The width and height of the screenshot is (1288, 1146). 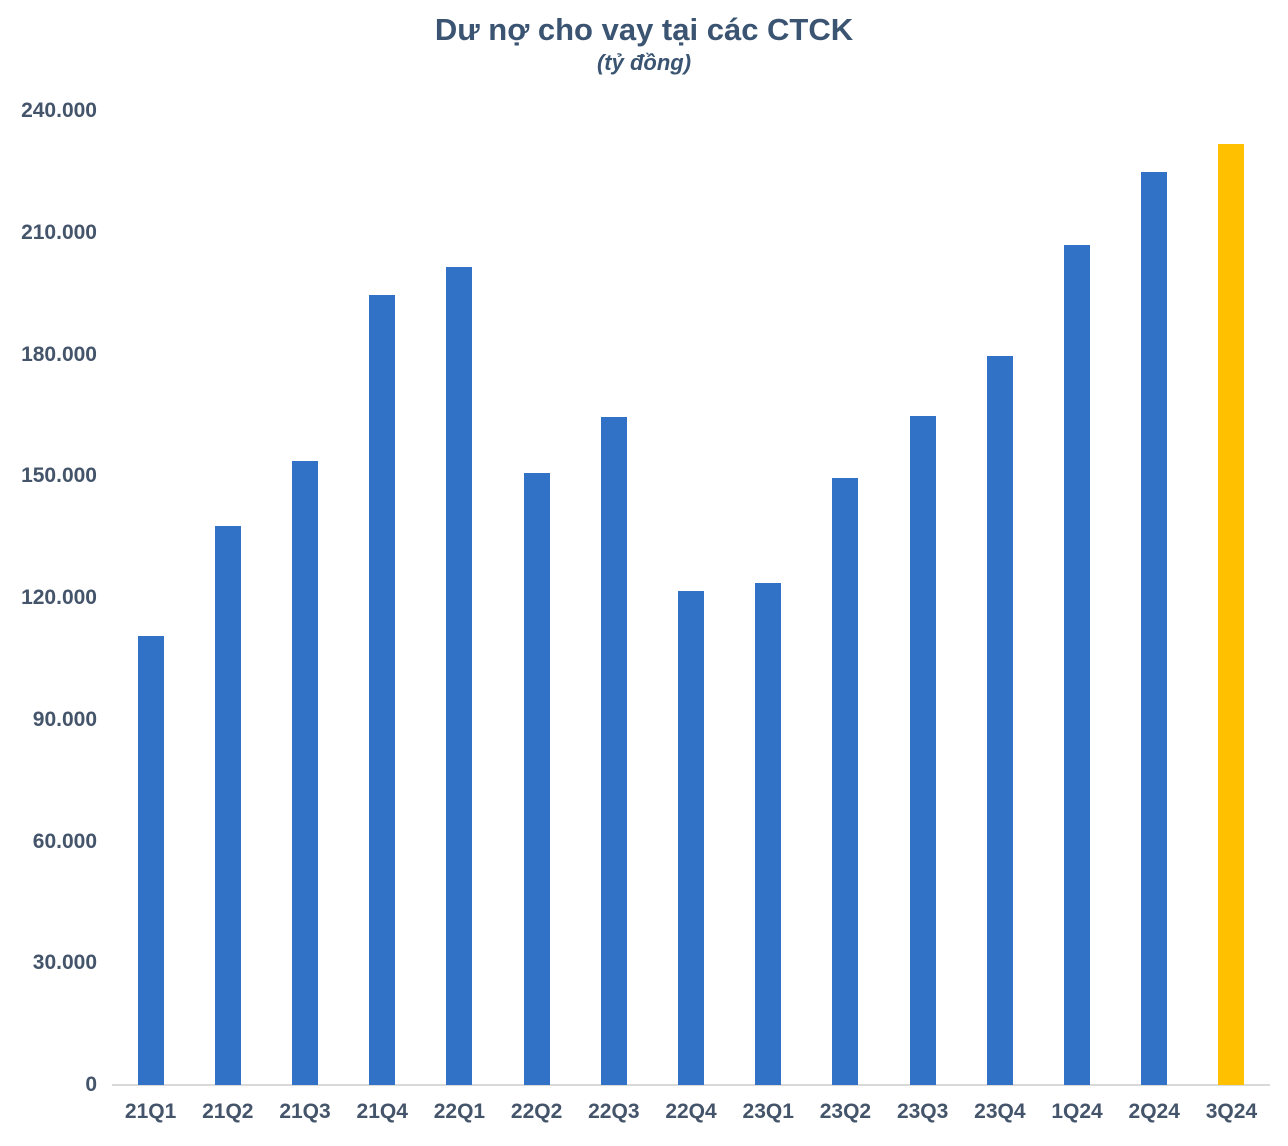 I want to click on bar-22Q2, so click(x=536, y=779).